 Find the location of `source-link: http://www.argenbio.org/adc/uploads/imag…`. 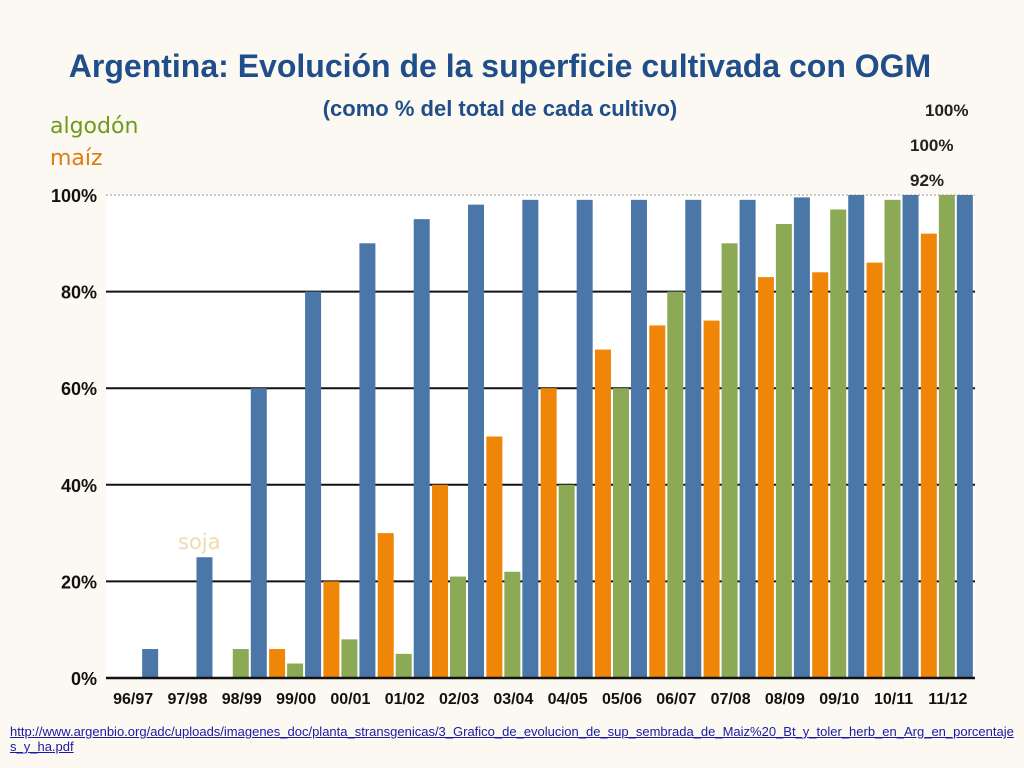

source-link: http://www.argenbio.org/adc/uploads/imag… is located at coordinates (512, 739).